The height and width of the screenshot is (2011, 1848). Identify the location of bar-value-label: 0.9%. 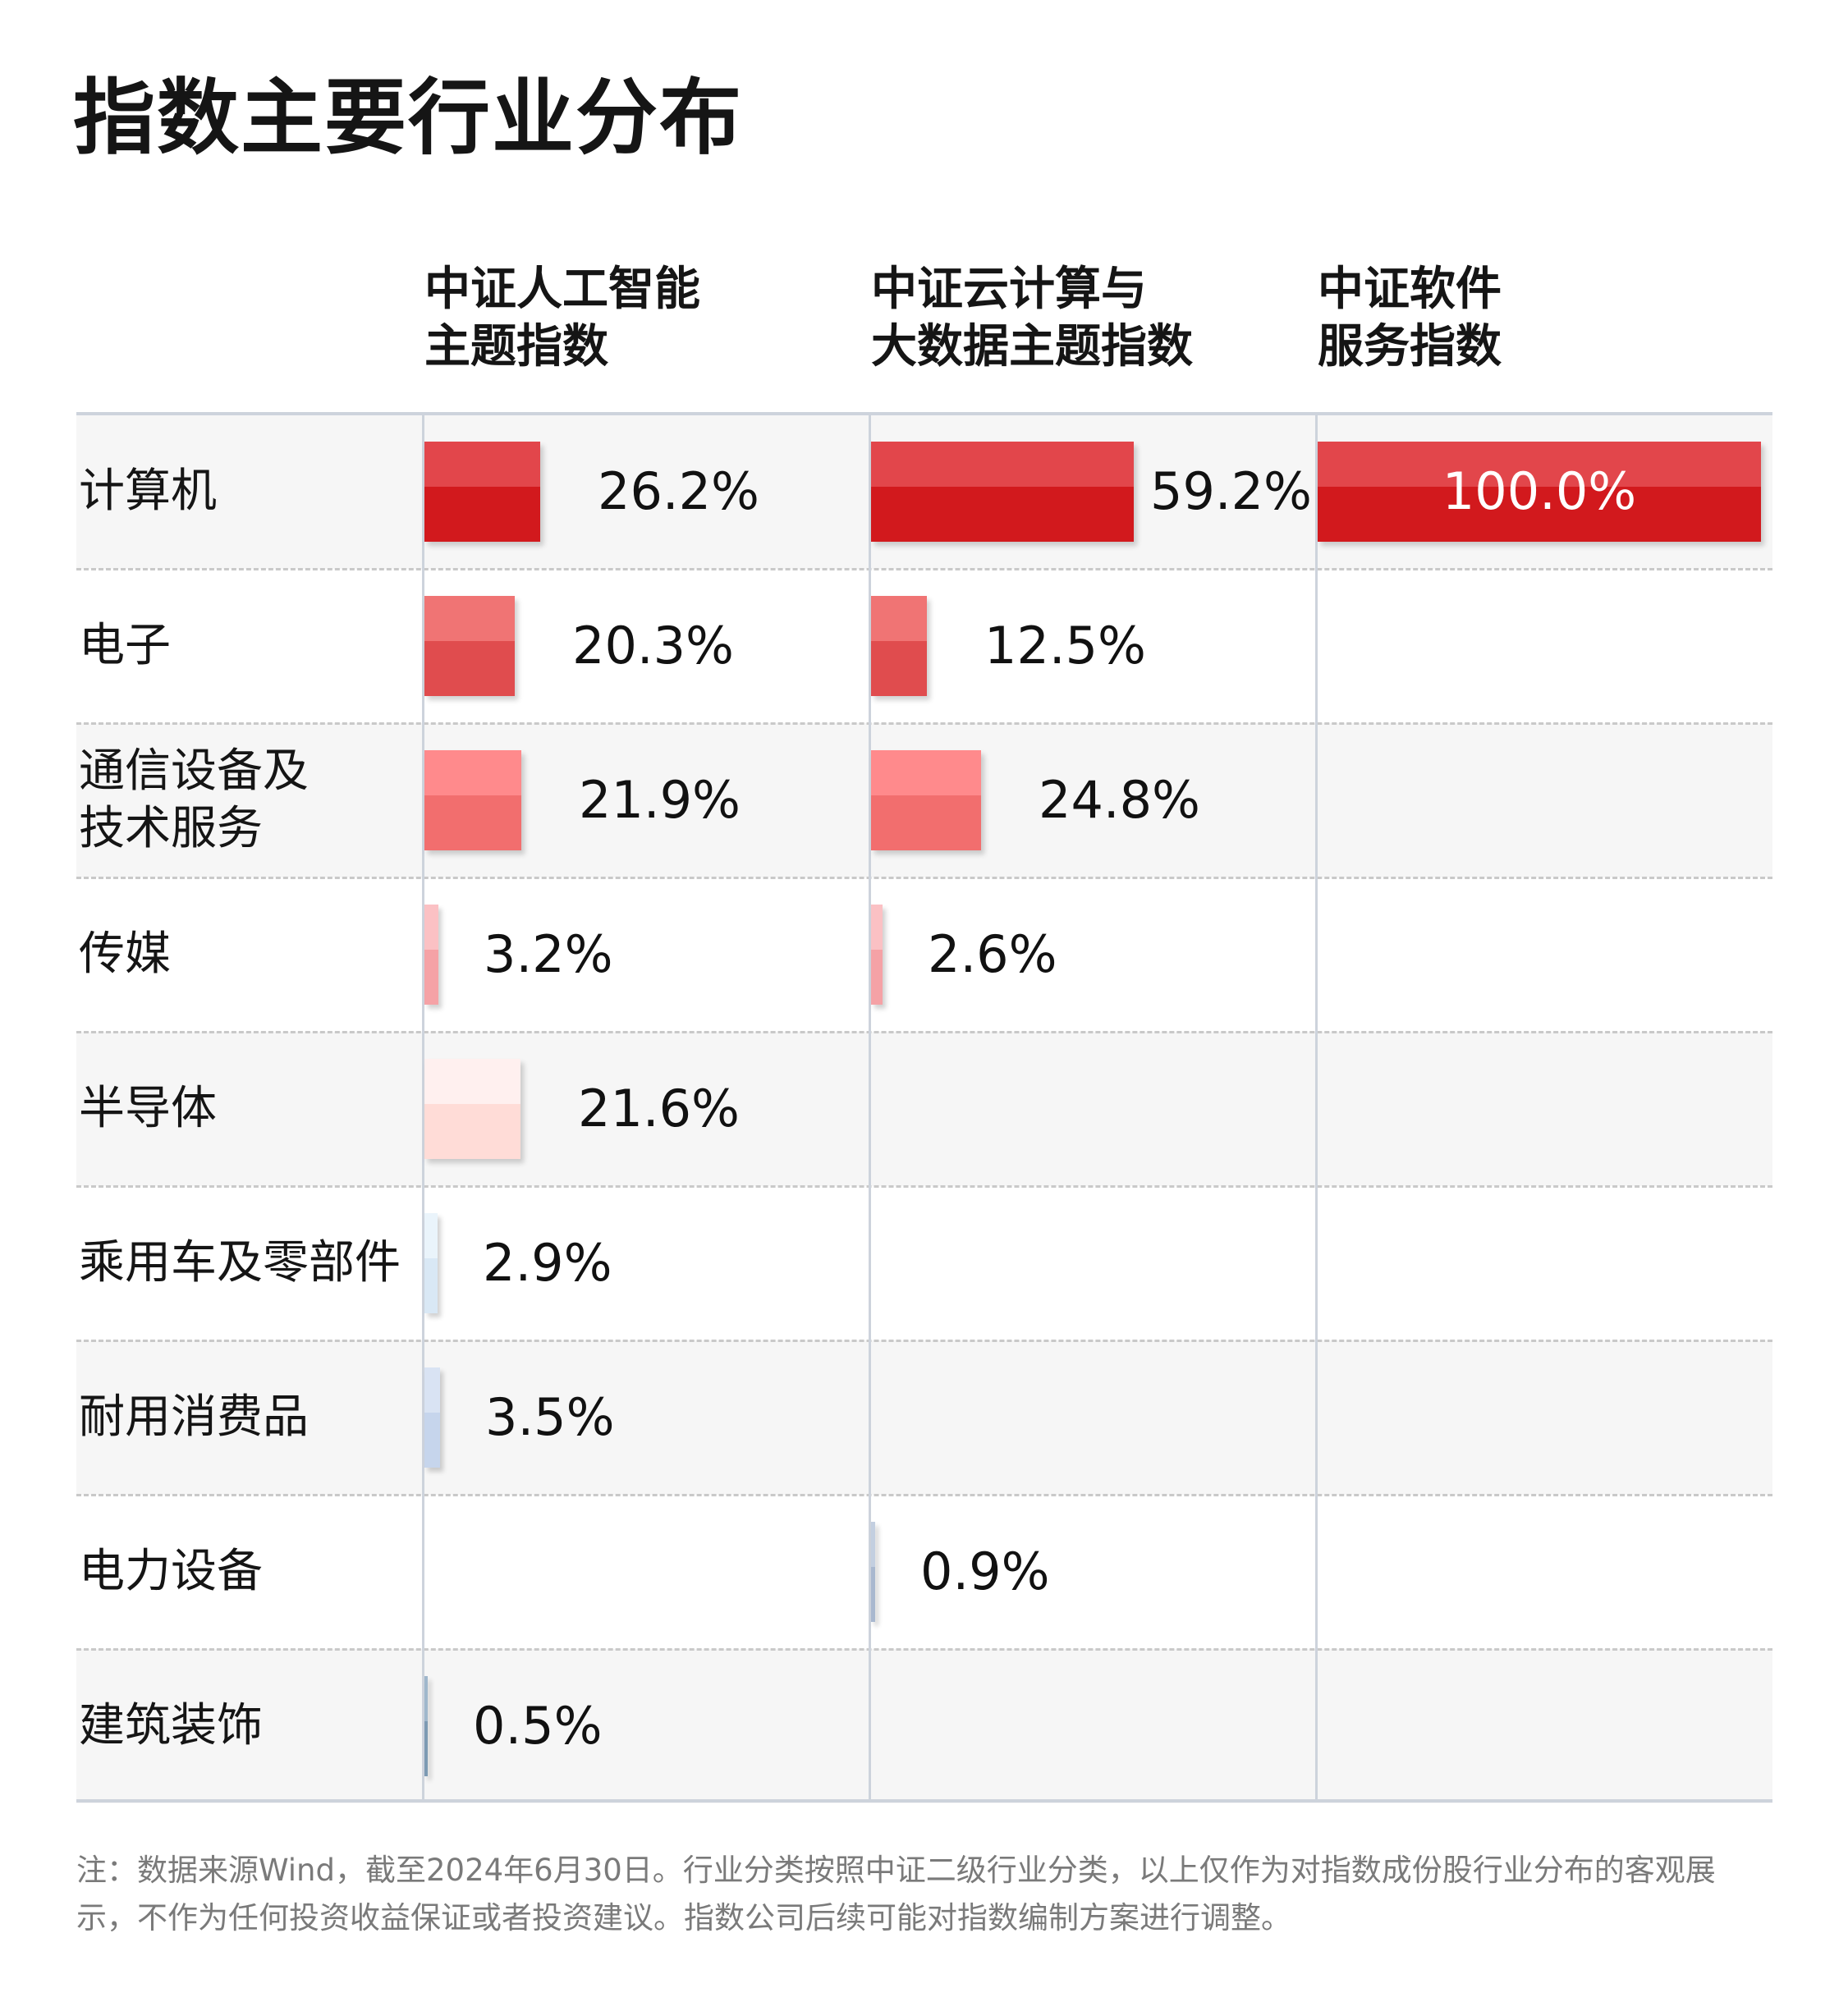
(985, 1571).